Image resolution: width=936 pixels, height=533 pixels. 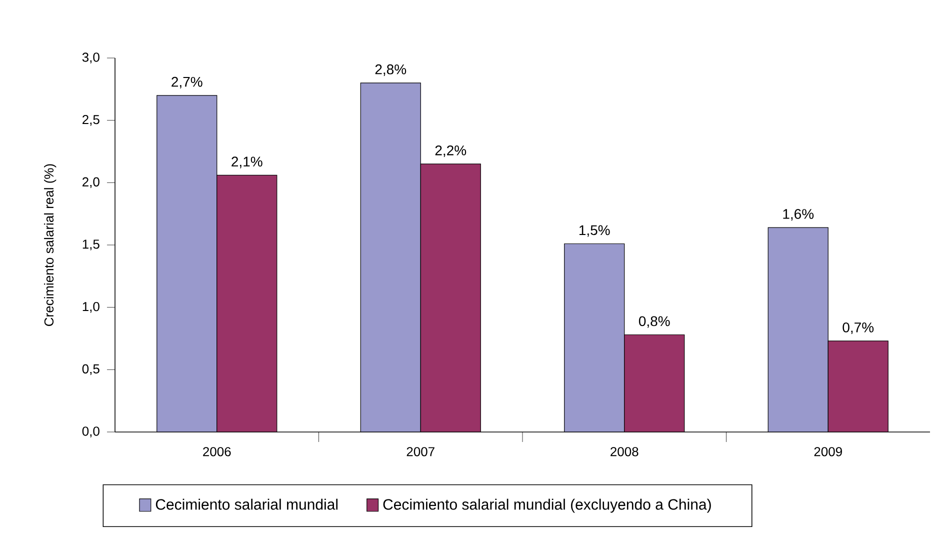 I want to click on y-tick-label: 0,5, so click(x=91, y=370).